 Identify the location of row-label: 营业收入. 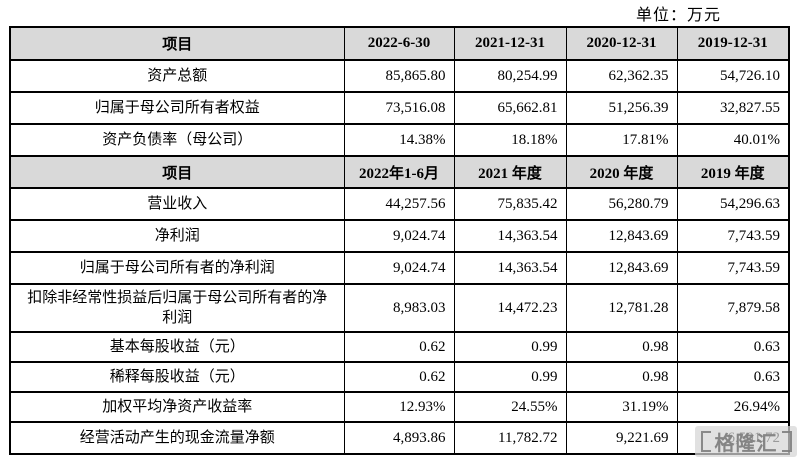
(177, 204).